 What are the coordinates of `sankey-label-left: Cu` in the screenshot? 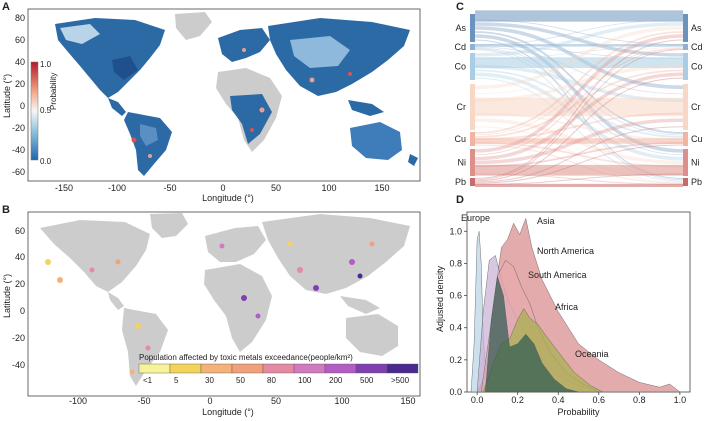 It's located at (460, 139).